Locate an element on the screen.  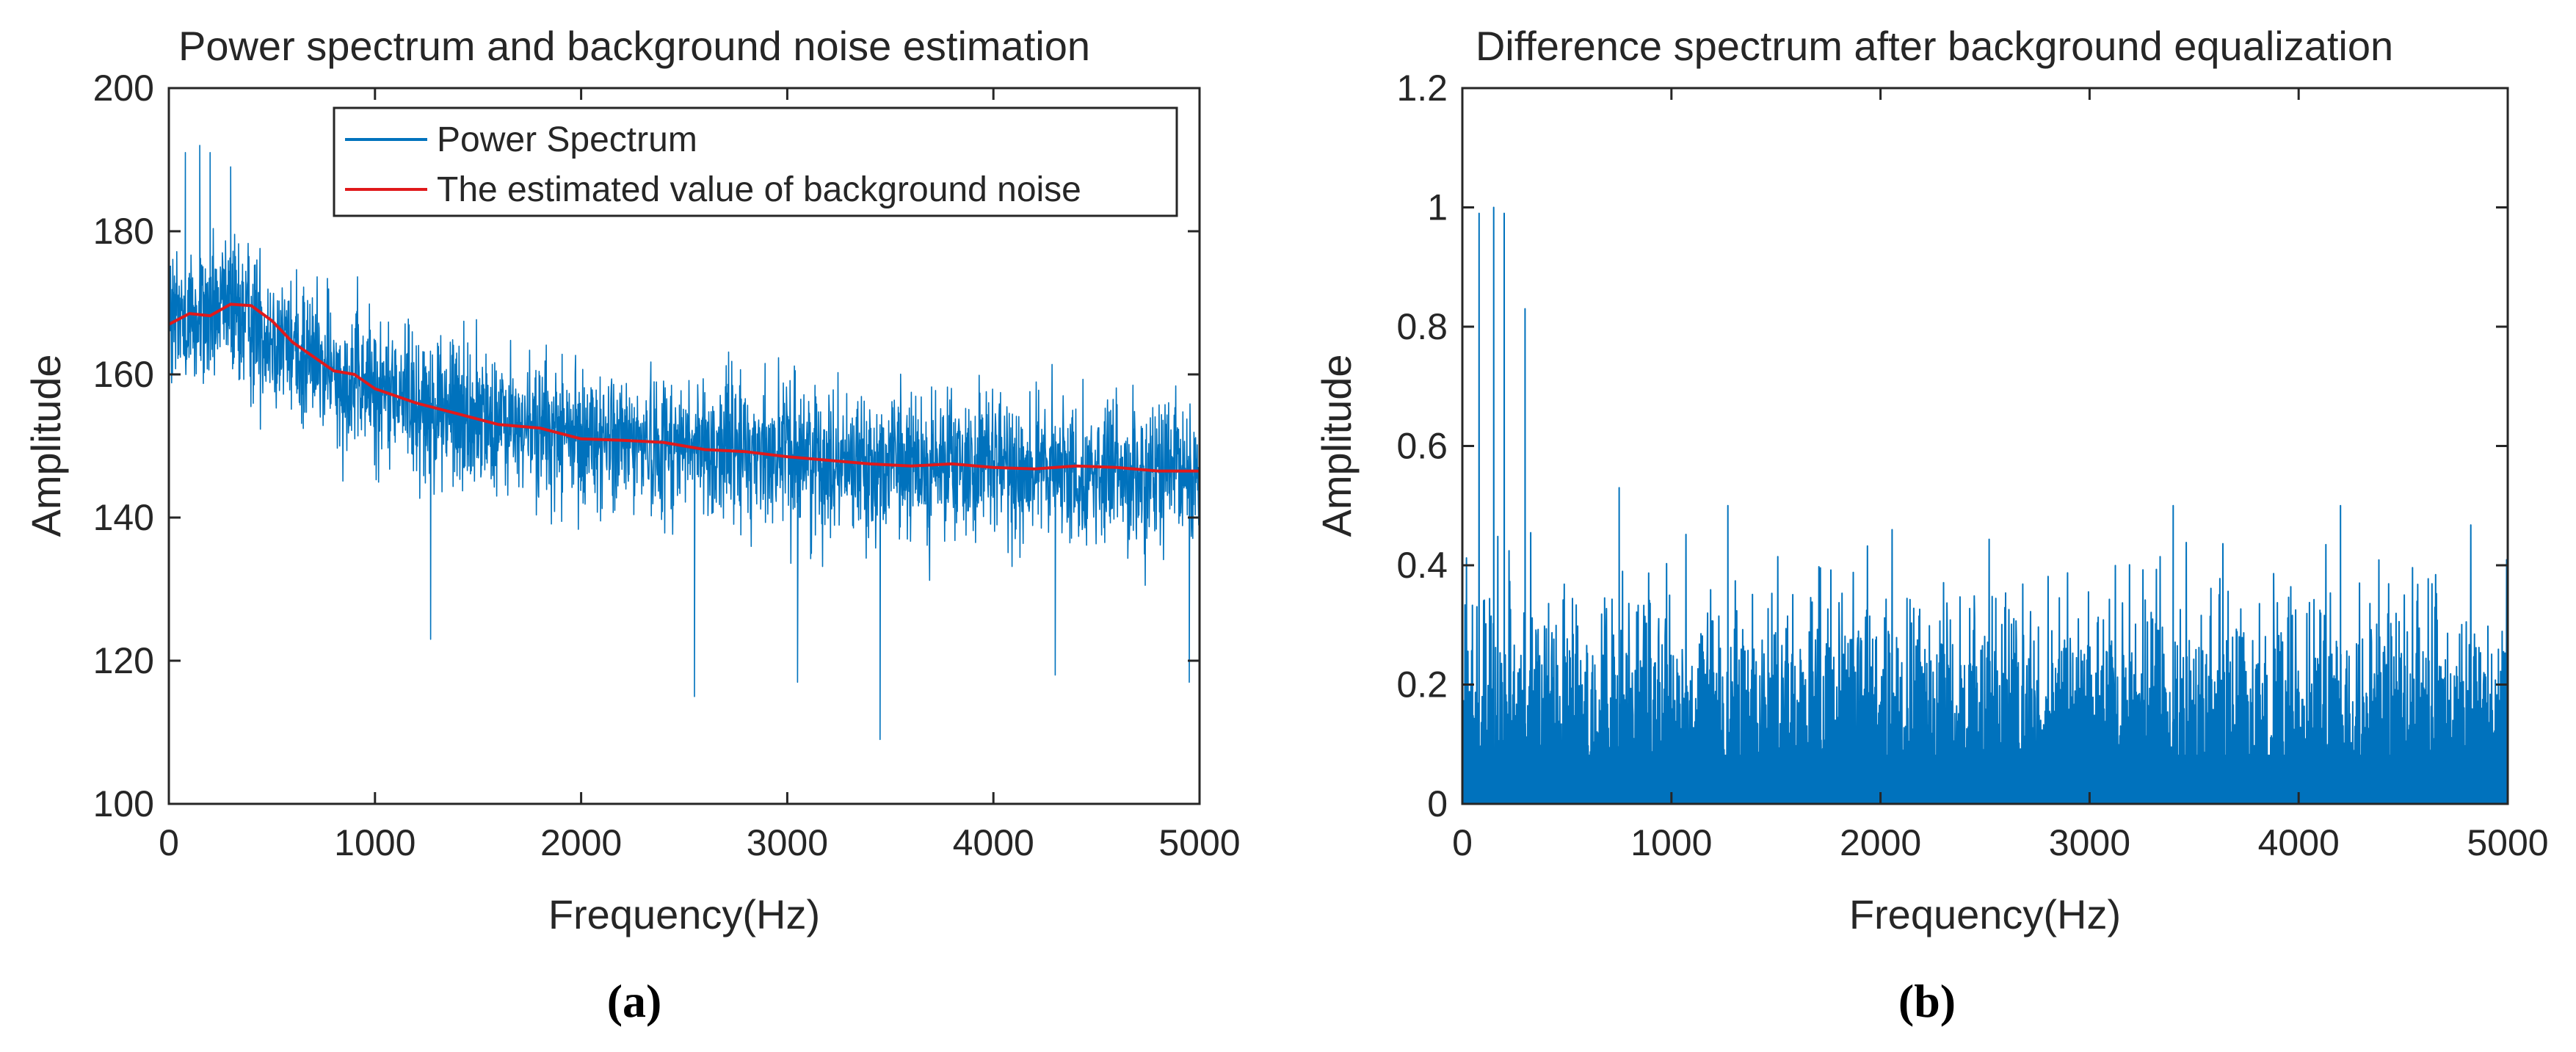
legend-label-background-noise: The estimated value of background noise is located at coordinates (759, 189).